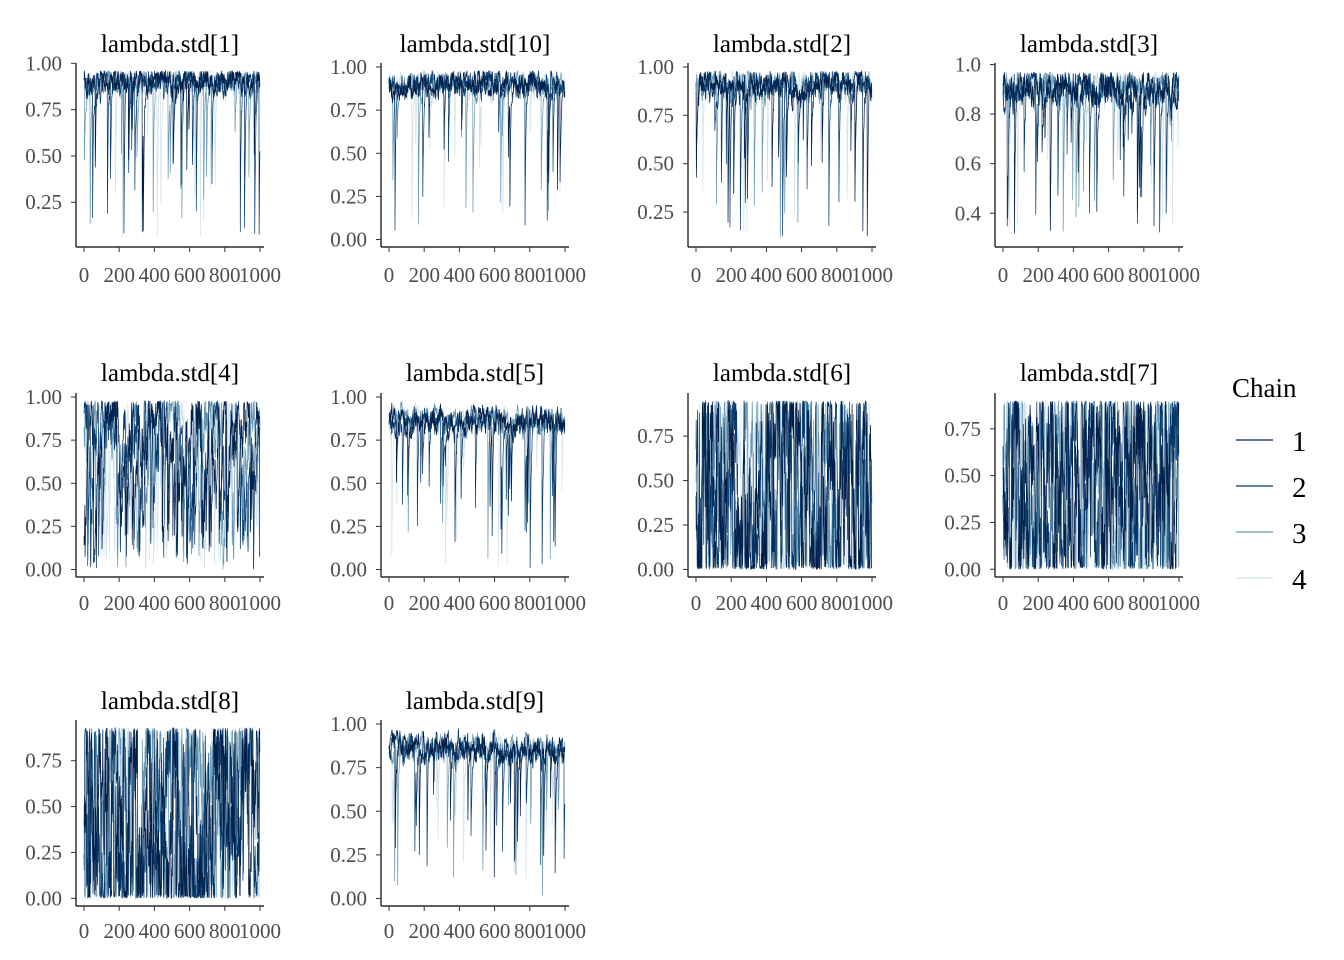  I want to click on y-tick-label: 0.6, so click(968, 164).